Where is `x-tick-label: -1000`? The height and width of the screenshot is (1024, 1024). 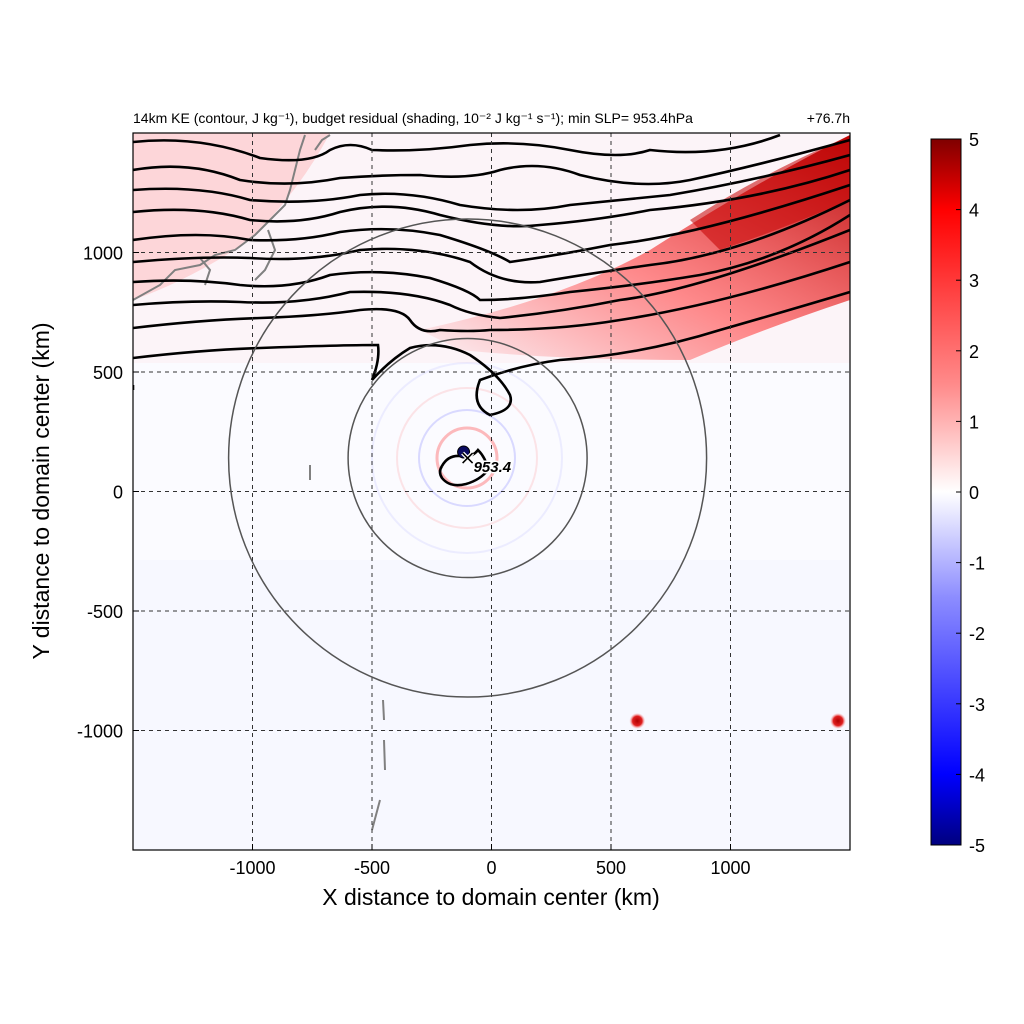 x-tick-label: -1000 is located at coordinates (252, 868).